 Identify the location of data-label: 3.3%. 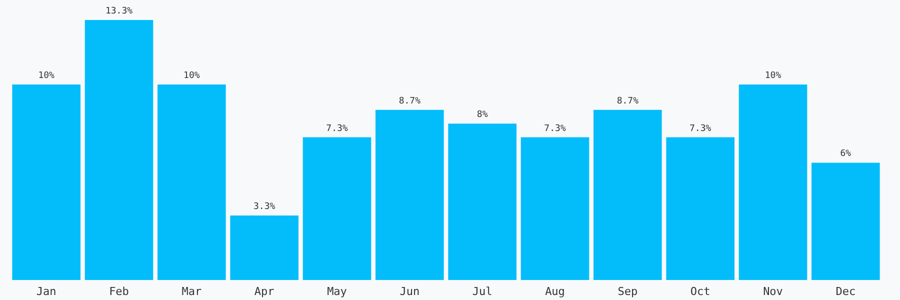
(264, 207).